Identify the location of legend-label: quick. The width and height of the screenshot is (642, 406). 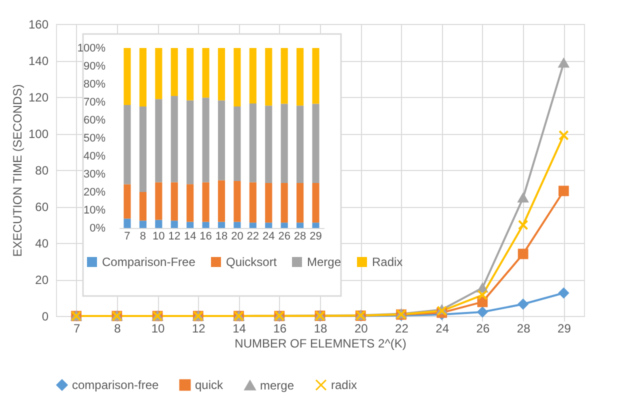
(209, 385).